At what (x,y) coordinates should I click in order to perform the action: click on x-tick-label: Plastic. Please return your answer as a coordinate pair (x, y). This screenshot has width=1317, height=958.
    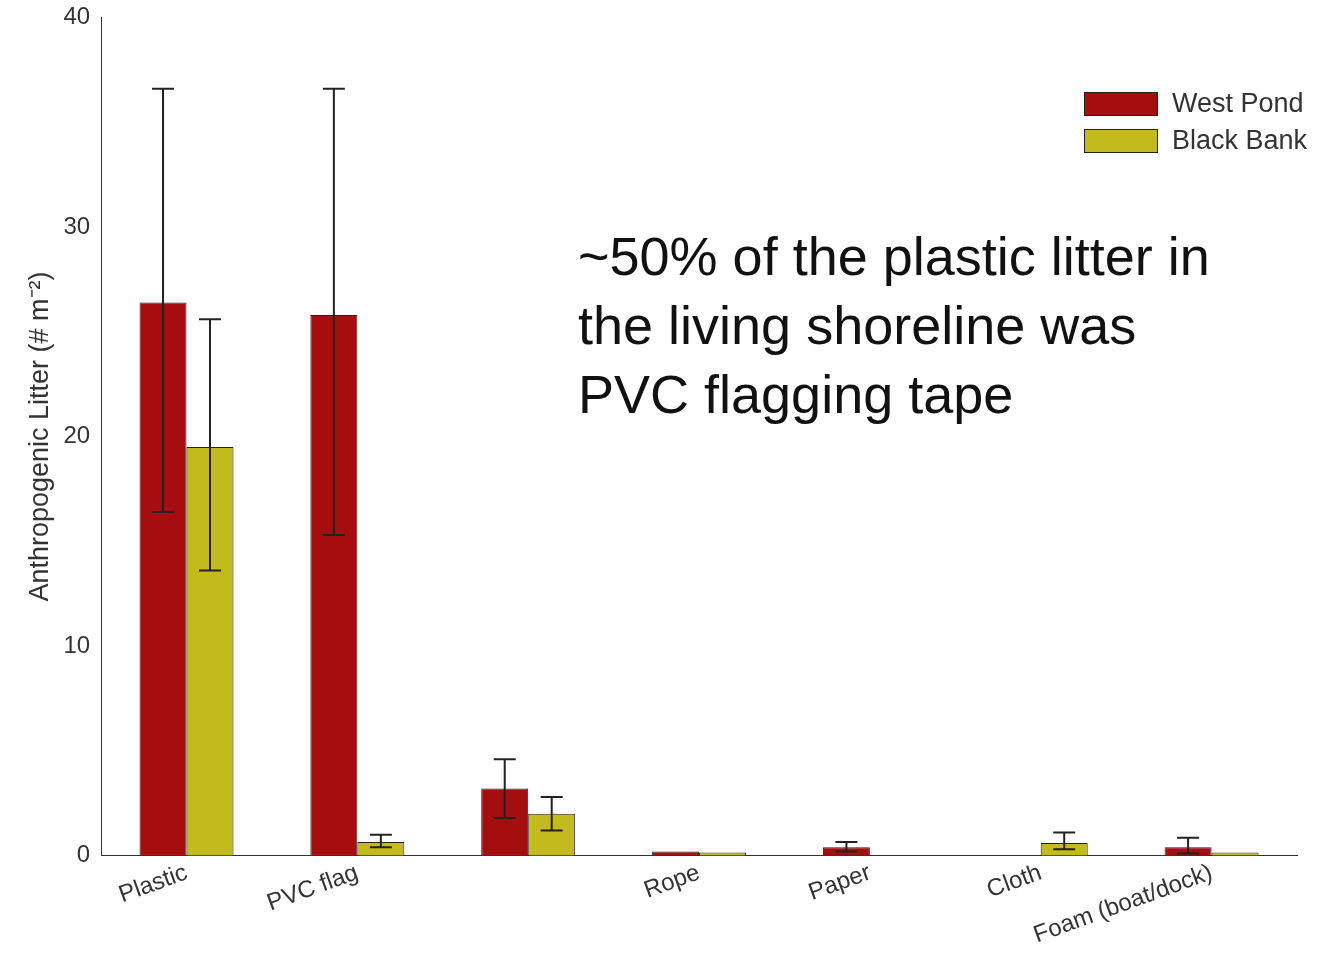
    Looking at the image, I should click on (152, 882).